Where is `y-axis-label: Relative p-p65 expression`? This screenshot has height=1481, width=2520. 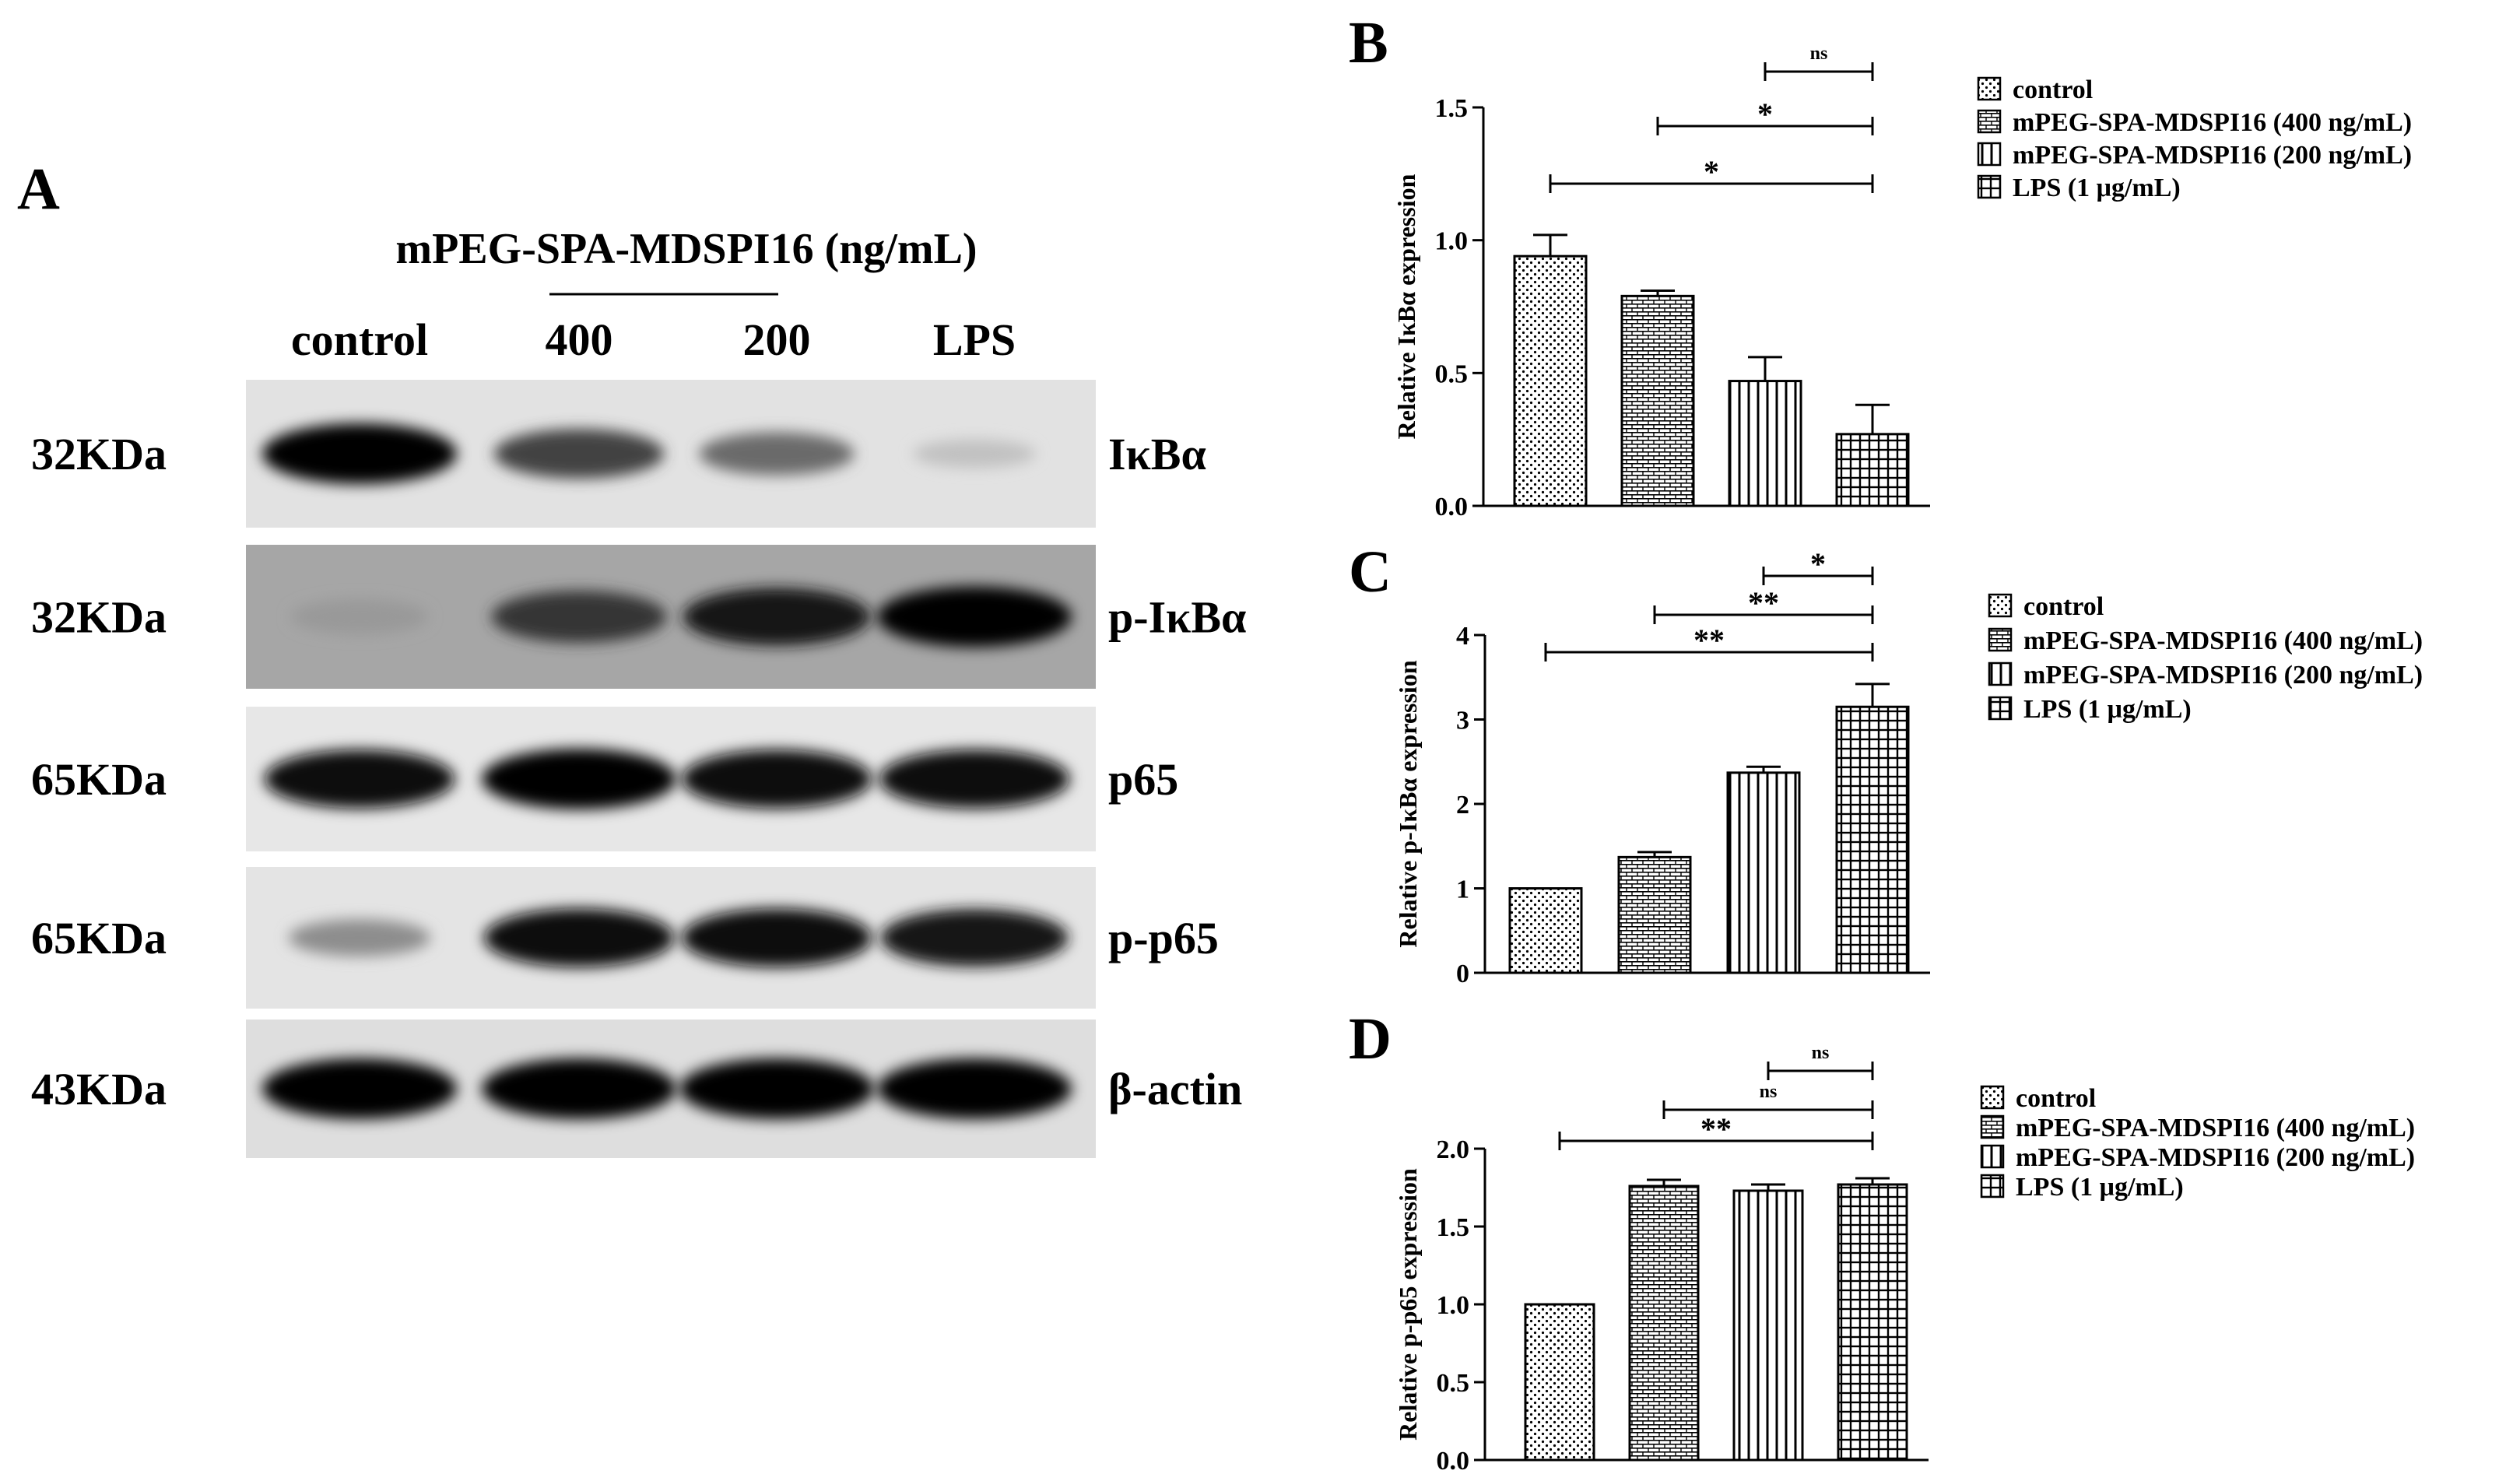
y-axis-label: Relative p-p65 expression is located at coordinates (1408, 1304).